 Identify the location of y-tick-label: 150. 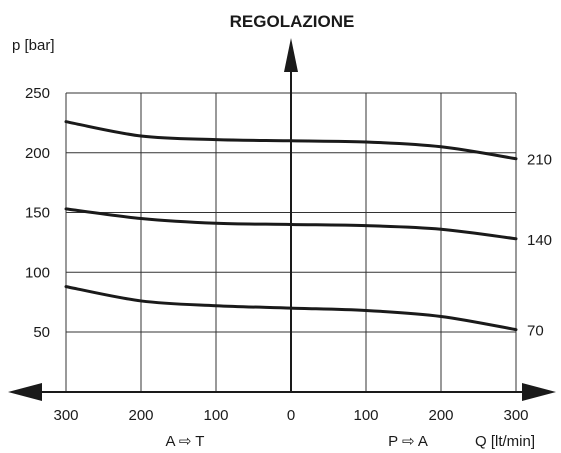
(37, 213).